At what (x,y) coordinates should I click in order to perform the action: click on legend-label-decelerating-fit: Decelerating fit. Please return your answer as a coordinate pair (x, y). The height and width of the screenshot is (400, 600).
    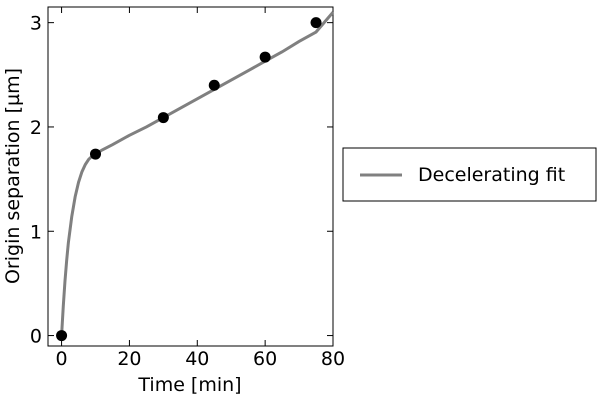
    Looking at the image, I should click on (491, 175).